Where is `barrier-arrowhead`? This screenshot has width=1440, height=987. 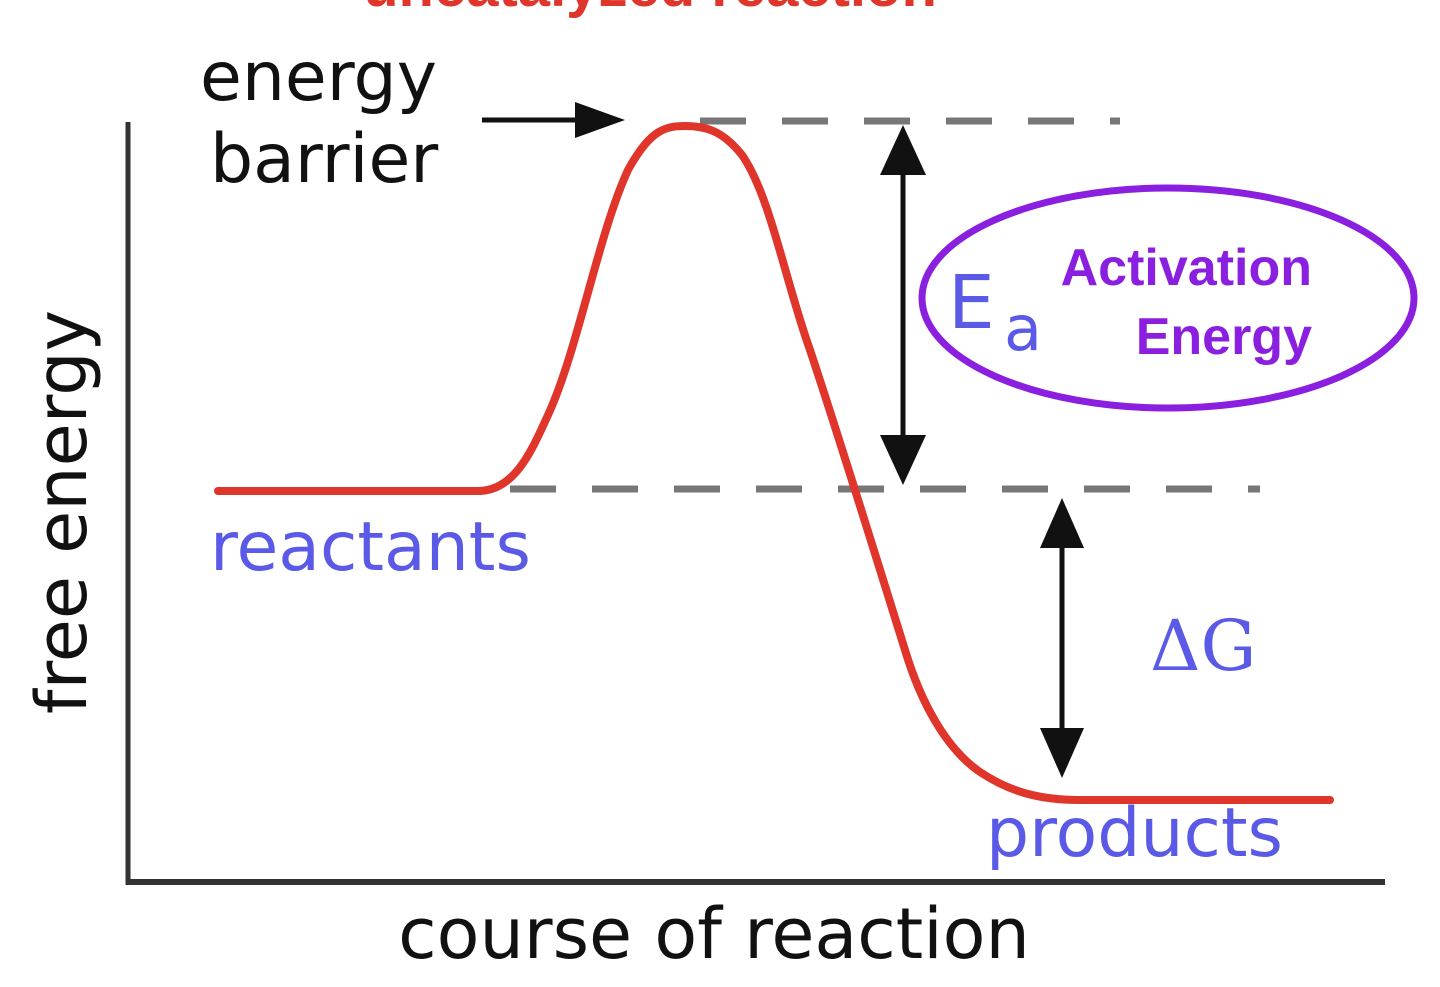
barrier-arrowhead is located at coordinates (600, 120).